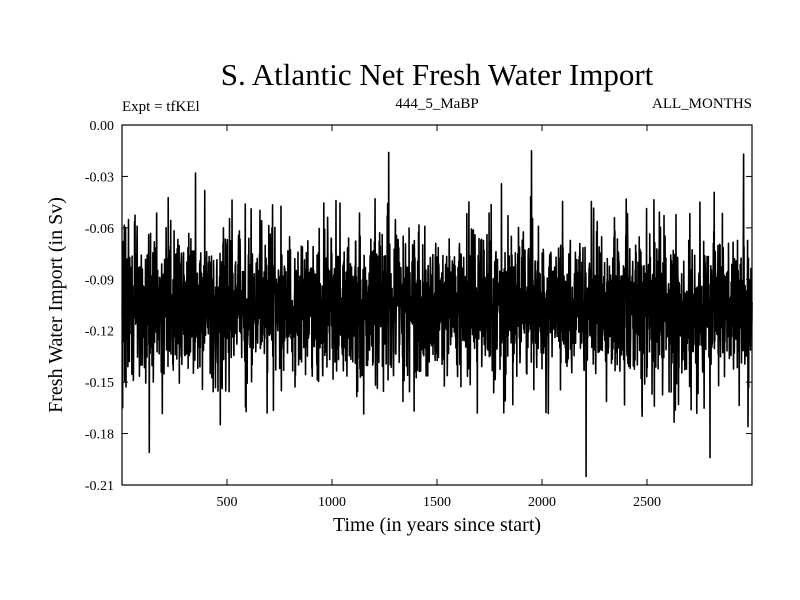 This screenshot has width=800, height=600. I want to click on y-tick-label: -0.09, so click(99, 280).